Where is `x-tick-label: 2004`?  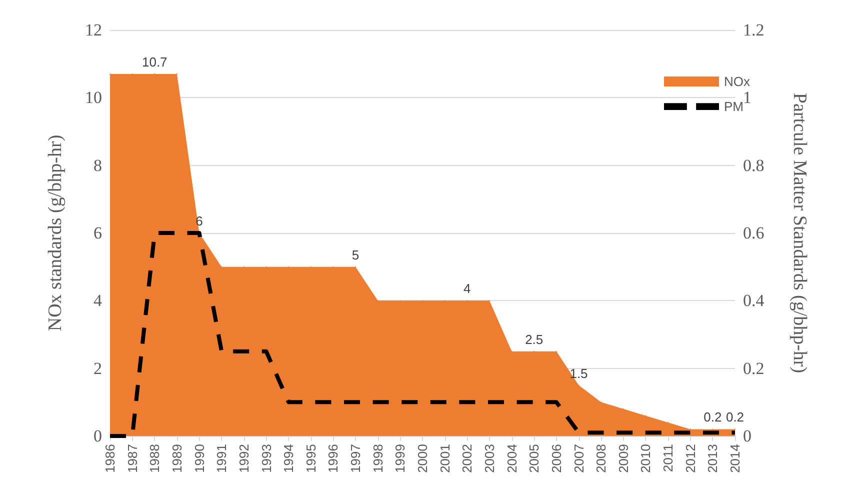 x-tick-label: 2004 is located at coordinates (512, 458).